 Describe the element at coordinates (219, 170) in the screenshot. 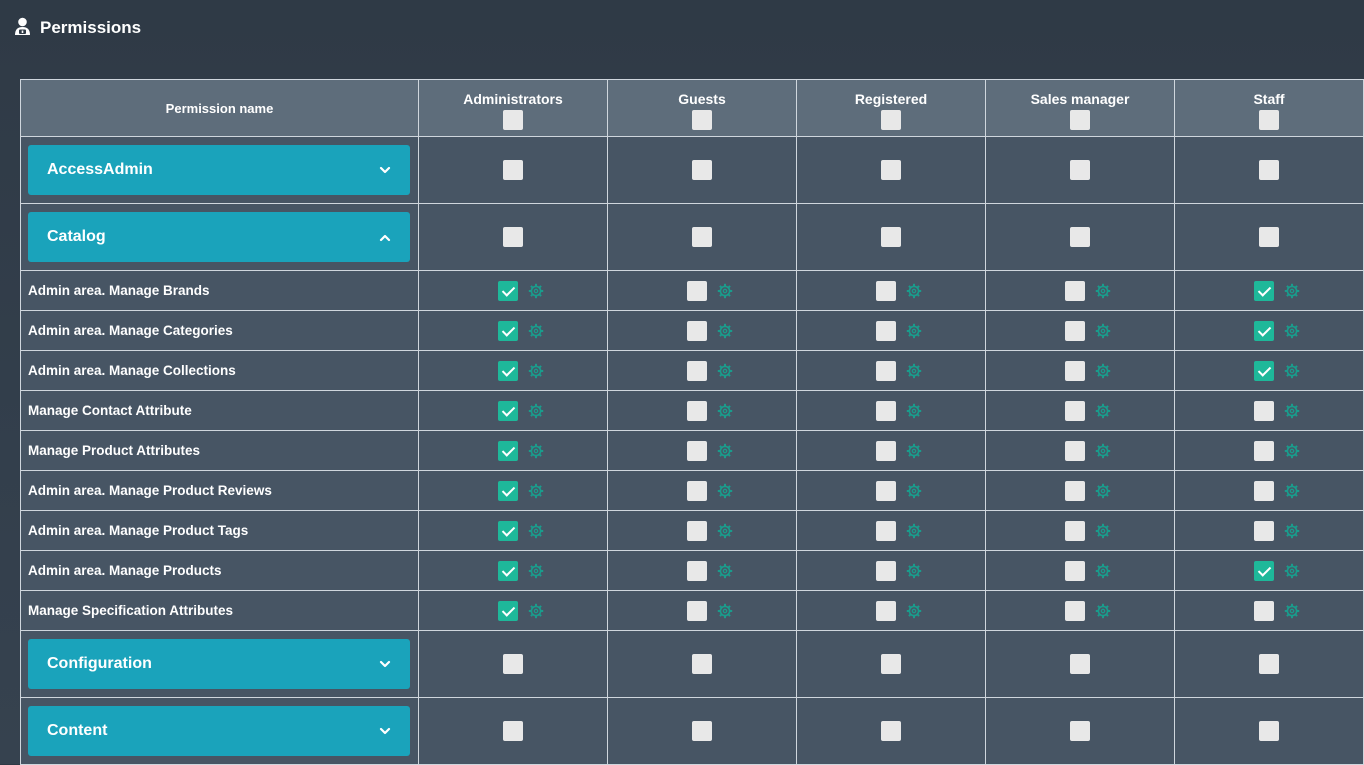

I see `group-toggle-accessadmin: AccessAdmin` at that location.